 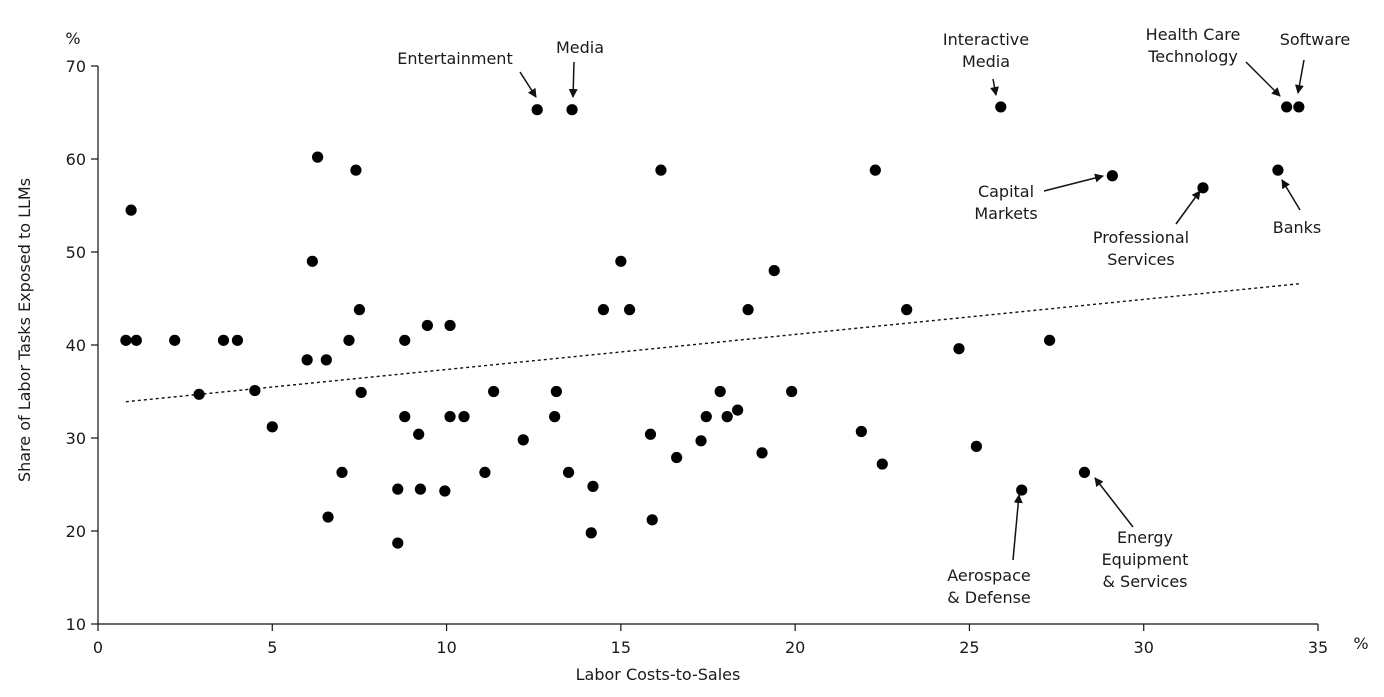 I want to click on annotation-label-line: Services, so click(x=1140, y=259).